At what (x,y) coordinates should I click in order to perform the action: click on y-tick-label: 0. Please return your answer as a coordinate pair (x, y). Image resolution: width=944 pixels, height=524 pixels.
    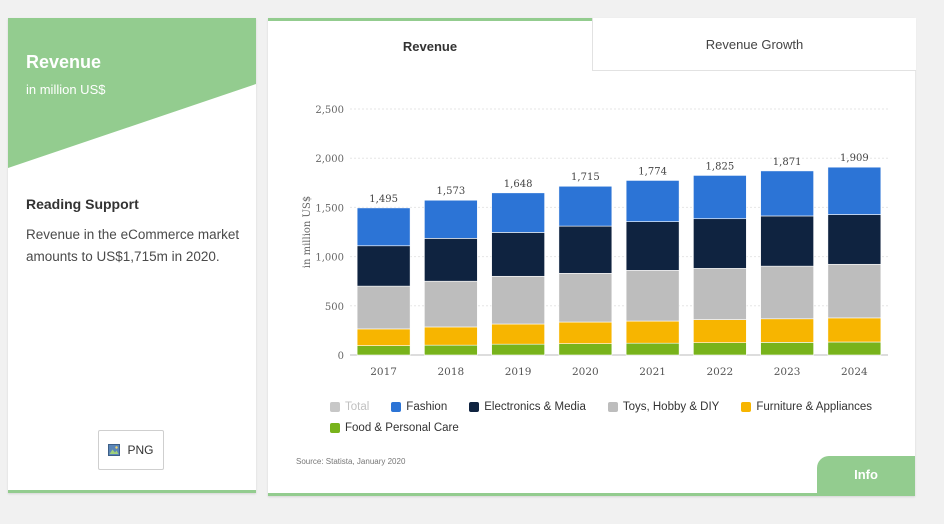
    Looking at the image, I should click on (341, 356).